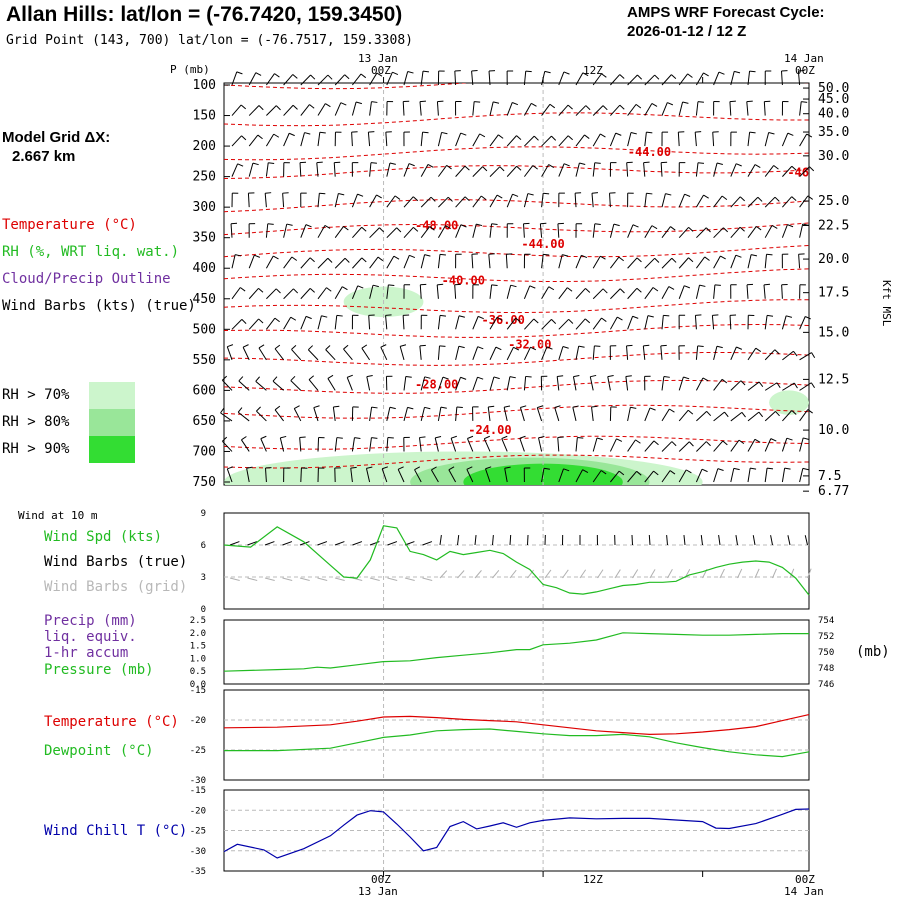 The image size is (900, 900). I want to click on forecast-cycle-label: AMPS WRF Forecast Cycle:, so click(726, 12).